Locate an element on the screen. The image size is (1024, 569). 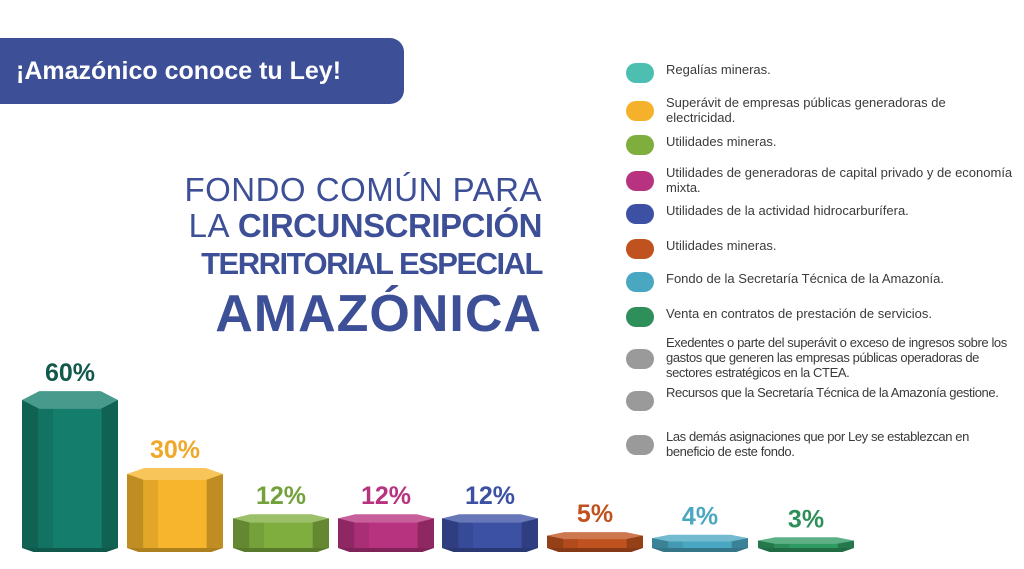
orange-dot-icon is located at coordinates (640, 249).